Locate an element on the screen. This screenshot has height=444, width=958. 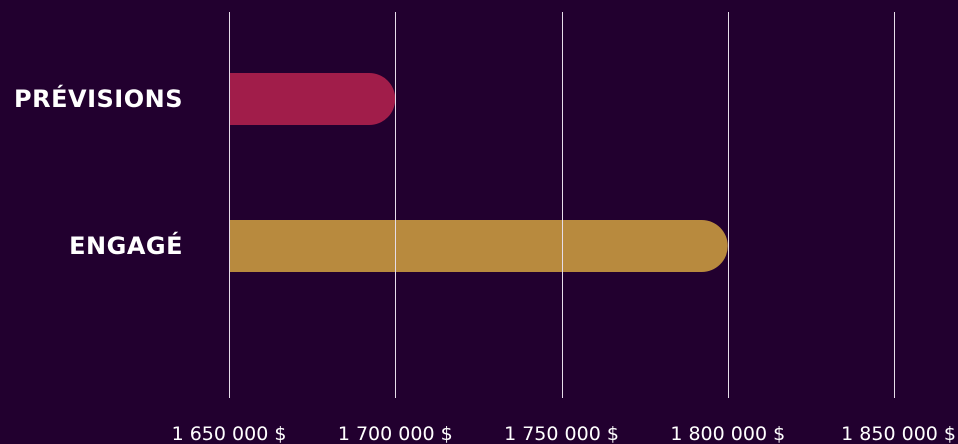
x-tick-label: 1 750 000 $ is located at coordinates (561, 433).